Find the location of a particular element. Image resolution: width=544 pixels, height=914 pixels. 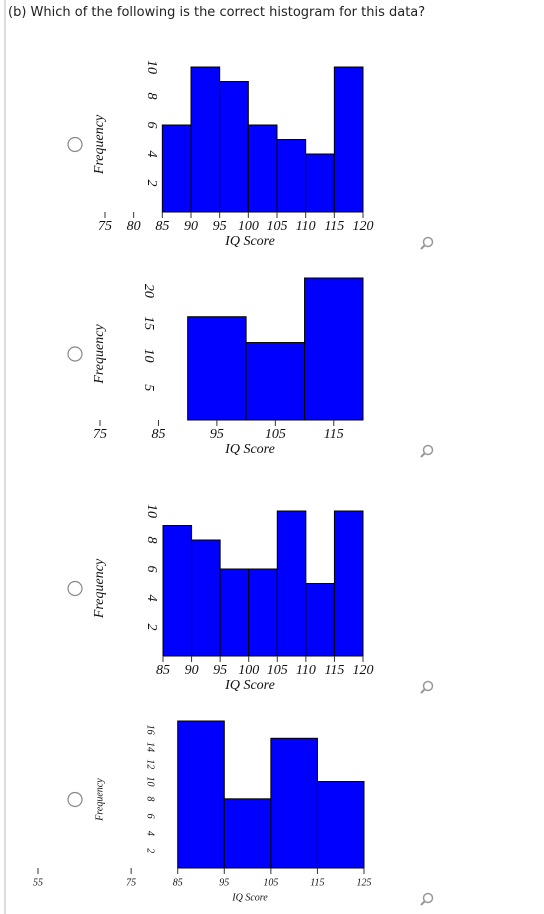

y-tick-label: 5 is located at coordinates (148, 387).